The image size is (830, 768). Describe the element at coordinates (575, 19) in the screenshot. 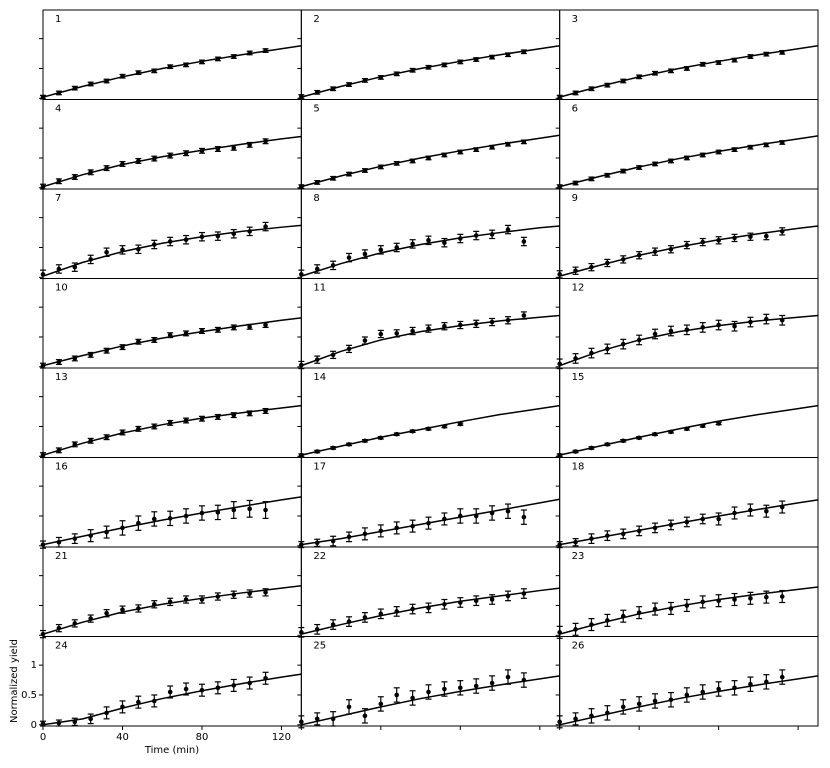

I see `panel-label: 3` at that location.